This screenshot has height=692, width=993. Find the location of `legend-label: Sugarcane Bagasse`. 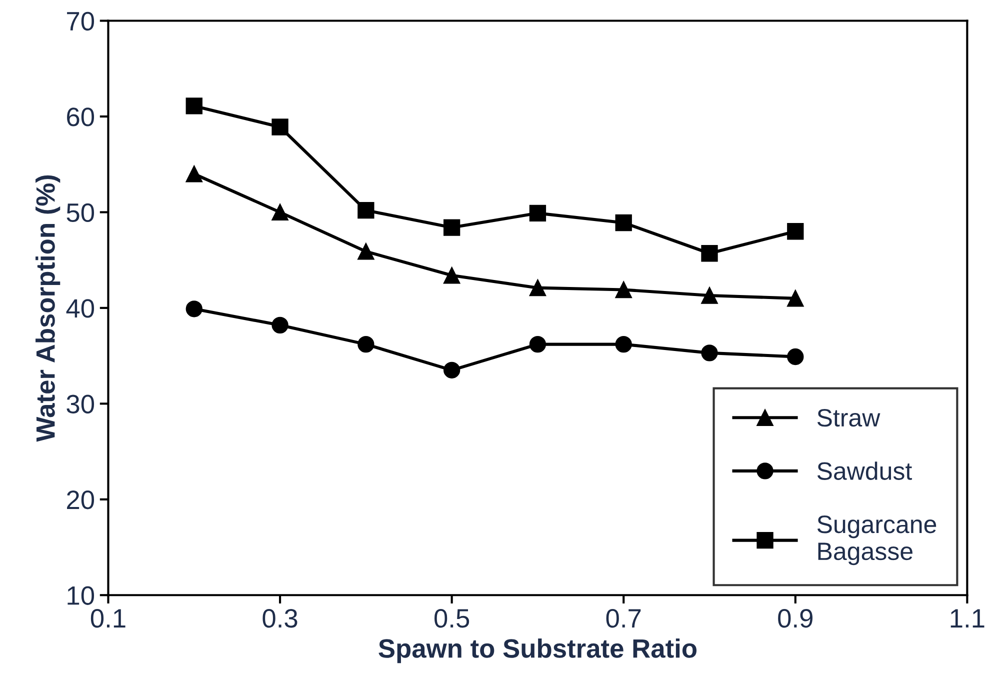

legend-label: Sugarcane Bagasse is located at coordinates (876, 541).